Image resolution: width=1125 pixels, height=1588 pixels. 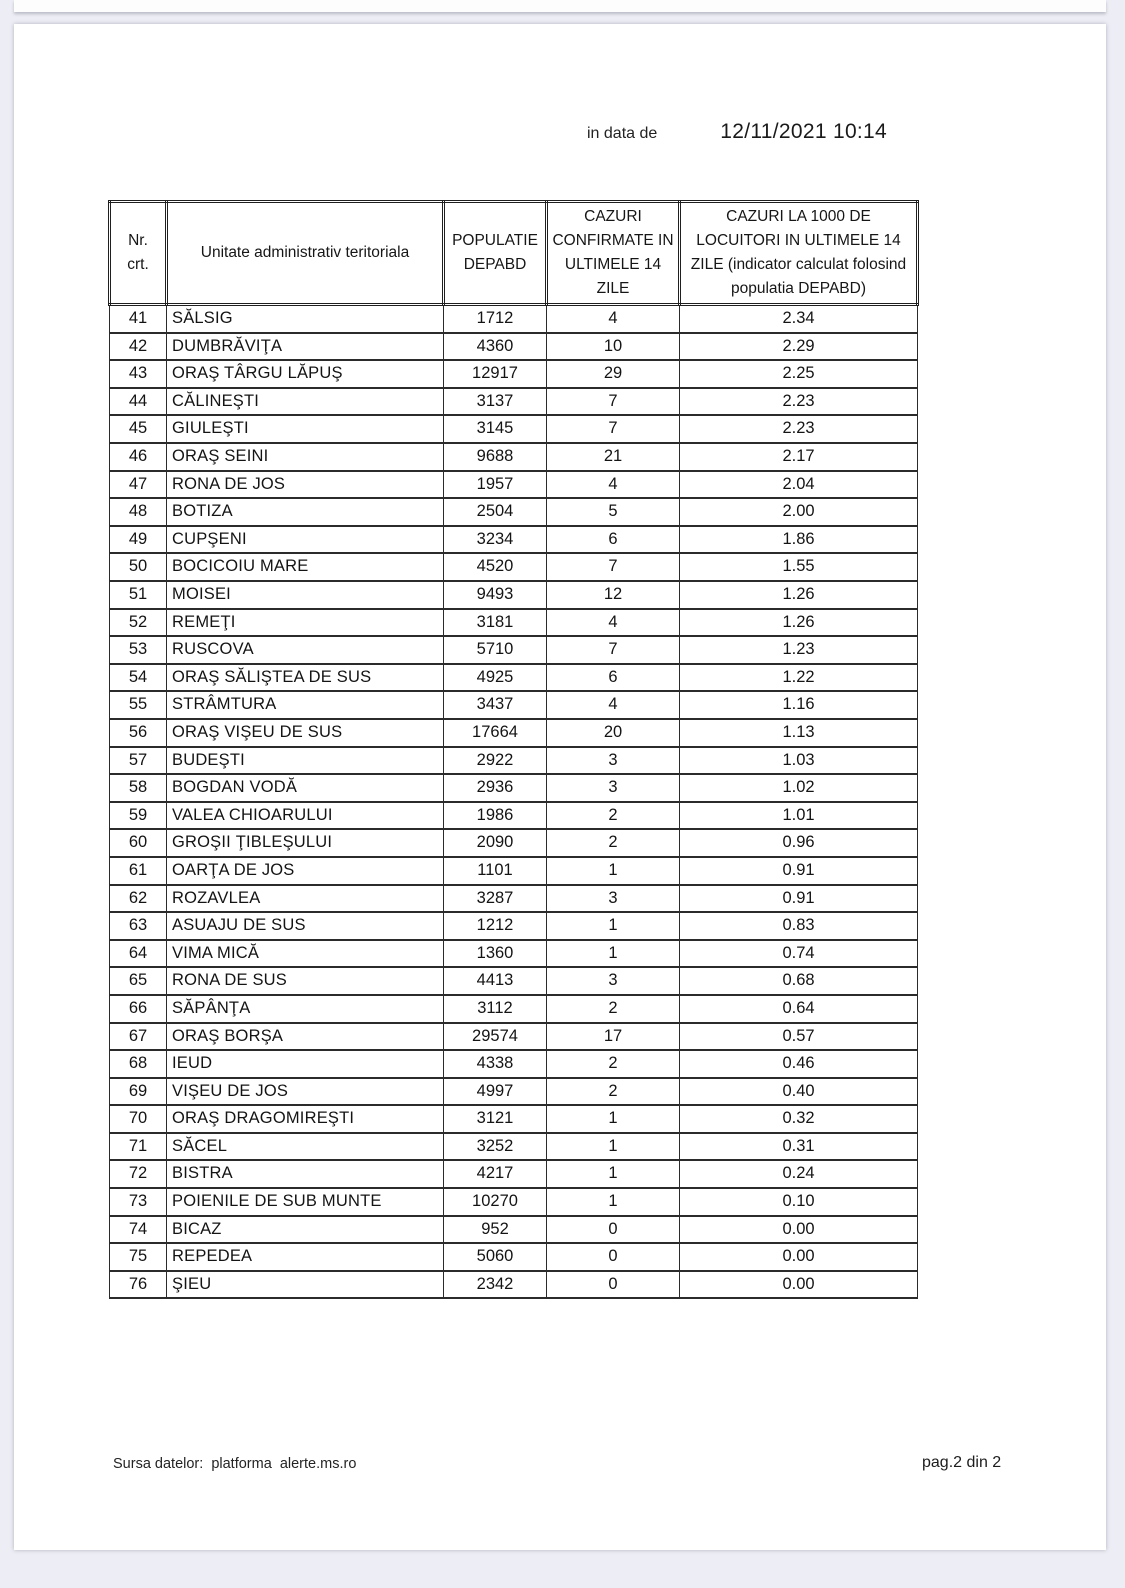 What do you see at coordinates (305, 898) in the screenshot?
I see `cell-unit-name: ROZAVLEA` at bounding box center [305, 898].